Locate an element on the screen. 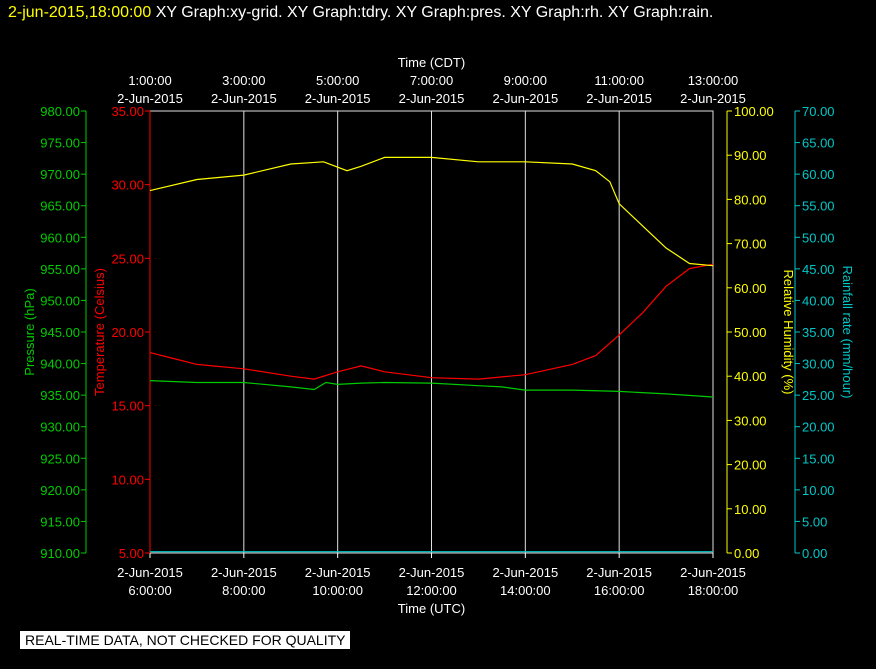 This screenshot has height=669, width=876. bottom-tick-label: 10:00:00 is located at coordinates (337, 590).